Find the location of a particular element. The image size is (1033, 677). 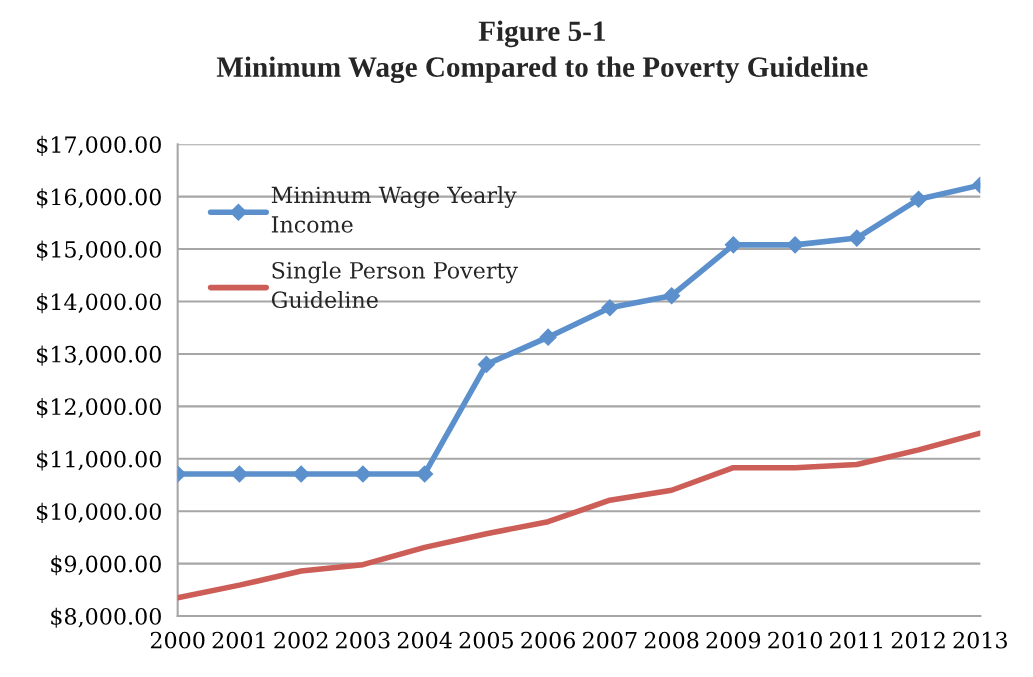

x-tick-label: 2012 is located at coordinates (918, 640).